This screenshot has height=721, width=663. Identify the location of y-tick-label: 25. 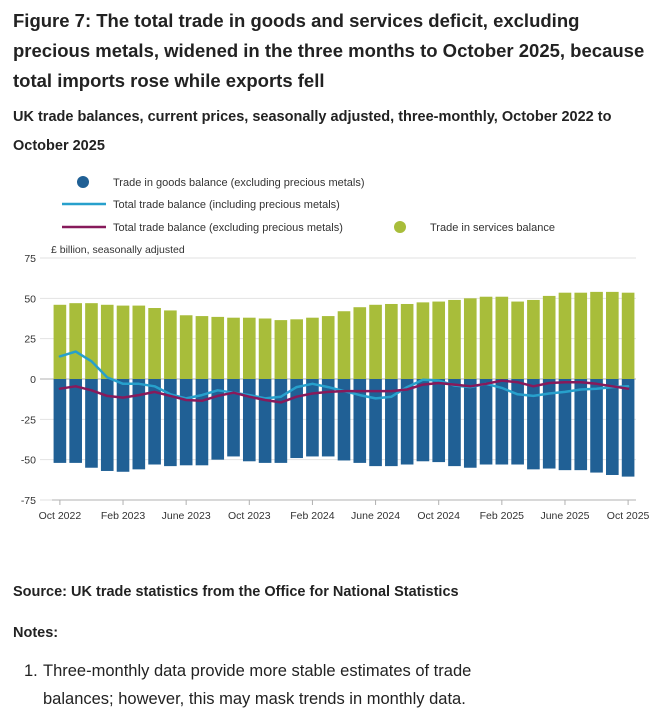
(30, 340).